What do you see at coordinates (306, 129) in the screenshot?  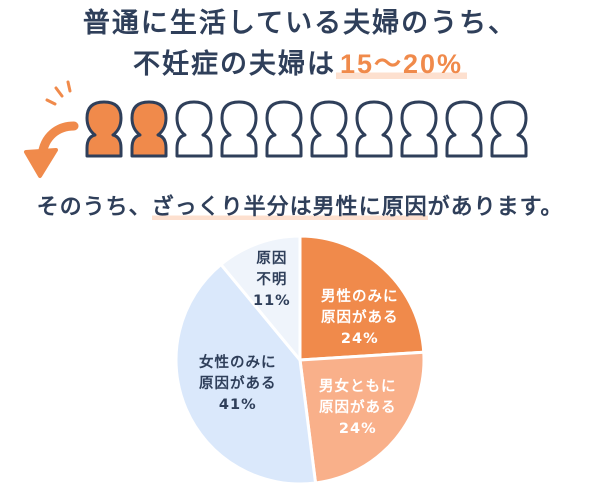 I see `people-row` at bounding box center [306, 129].